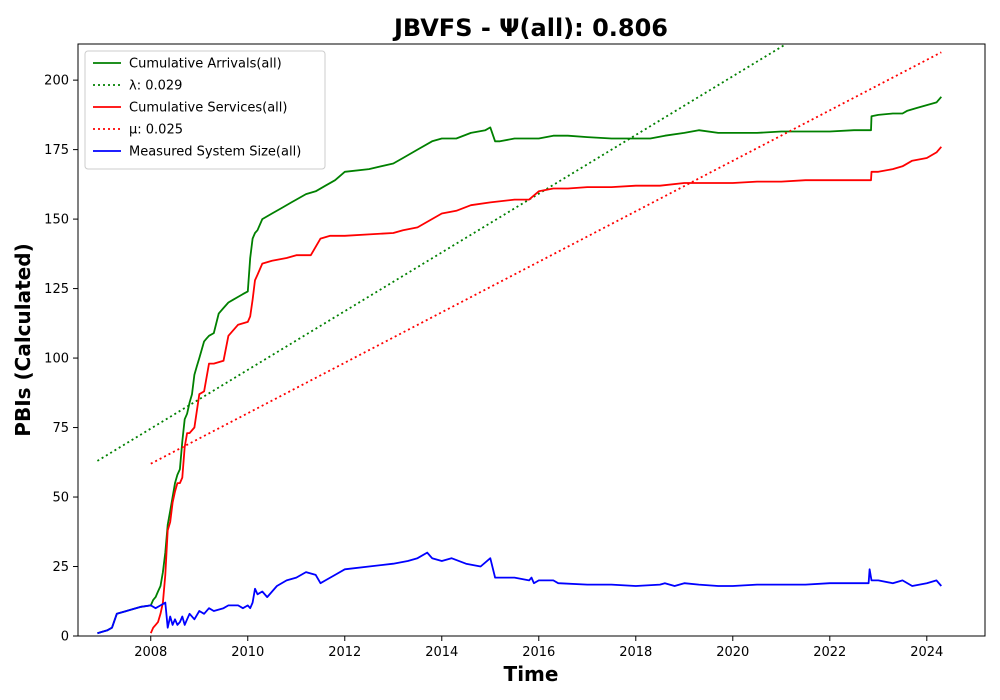 The width and height of the screenshot is (1000, 700). What do you see at coordinates (60, 567) in the screenshot?
I see `y-tick-label: 25` at bounding box center [60, 567].